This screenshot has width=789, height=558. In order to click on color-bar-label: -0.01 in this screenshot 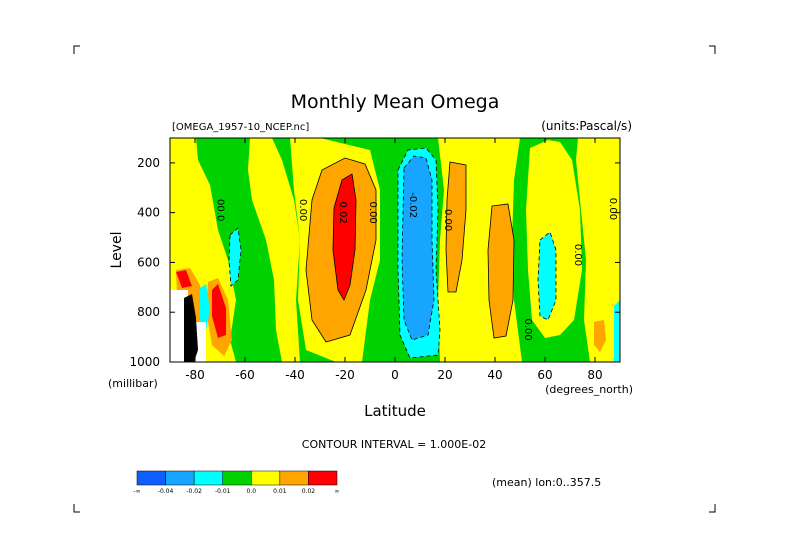, I will do `click(223, 491)`.